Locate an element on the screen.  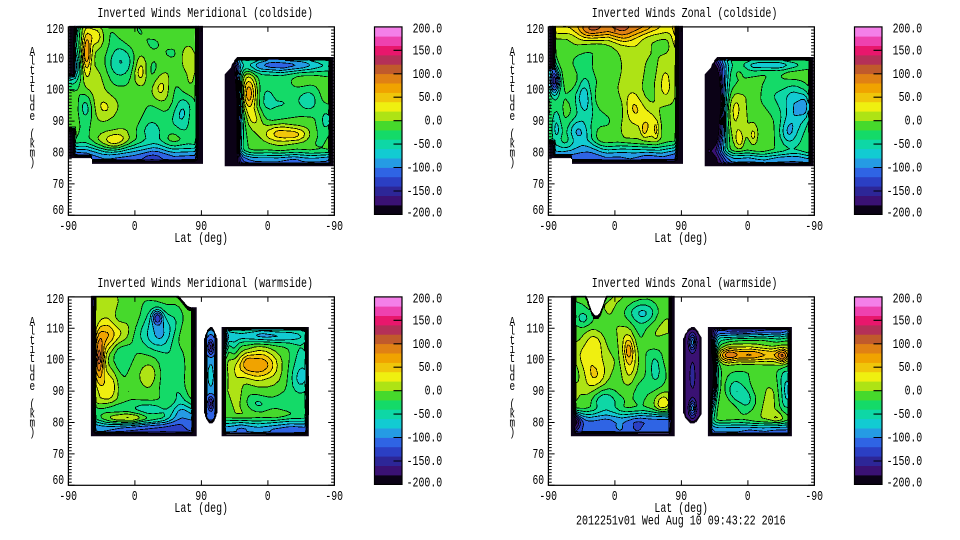
svg-text:2012251v01 Wed Aug 10 09:43:22: 2012251v01 Wed Aug 10 09:43:22 2016 is located at coordinates (681, 522).